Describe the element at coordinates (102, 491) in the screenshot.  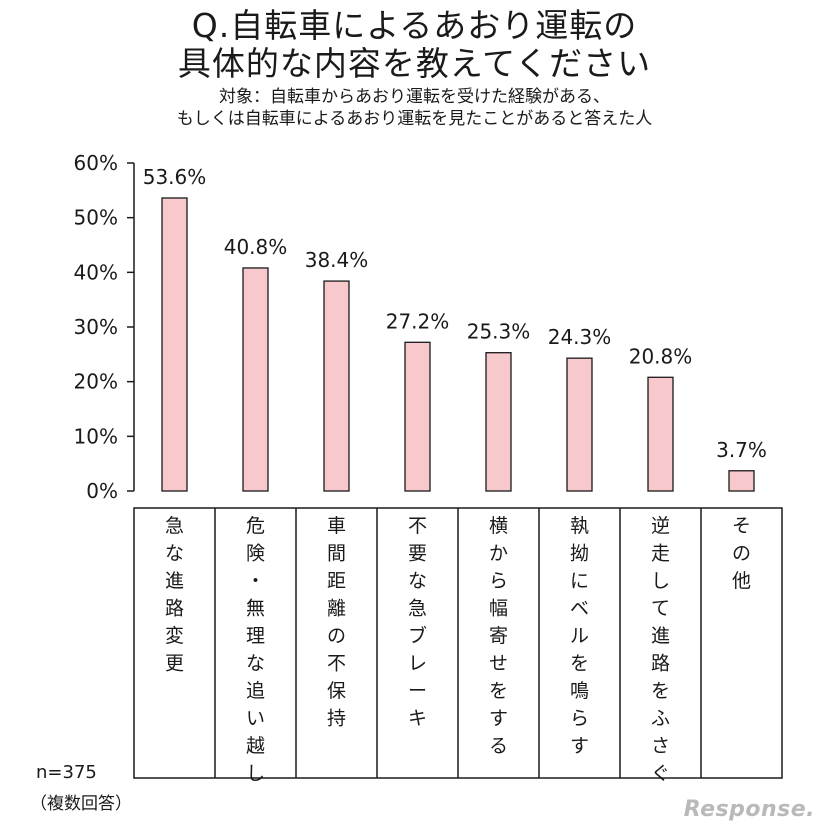
I see `y-tick-label: 0%` at that location.